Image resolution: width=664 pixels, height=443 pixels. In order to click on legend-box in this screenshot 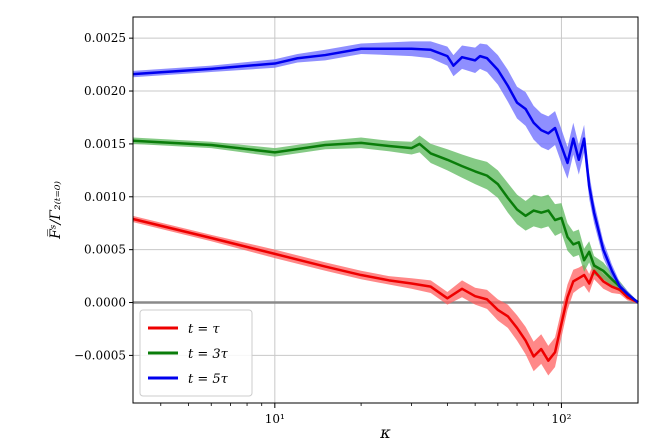, I will do `click(196, 353)`.